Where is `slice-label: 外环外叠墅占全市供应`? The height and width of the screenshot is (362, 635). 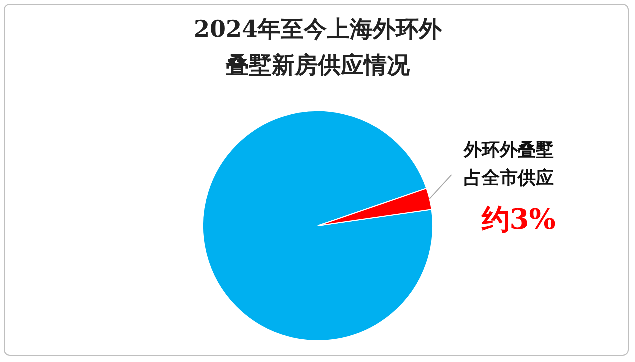 slice-label: 外环外叠墅占全市供应 is located at coordinates (509, 164).